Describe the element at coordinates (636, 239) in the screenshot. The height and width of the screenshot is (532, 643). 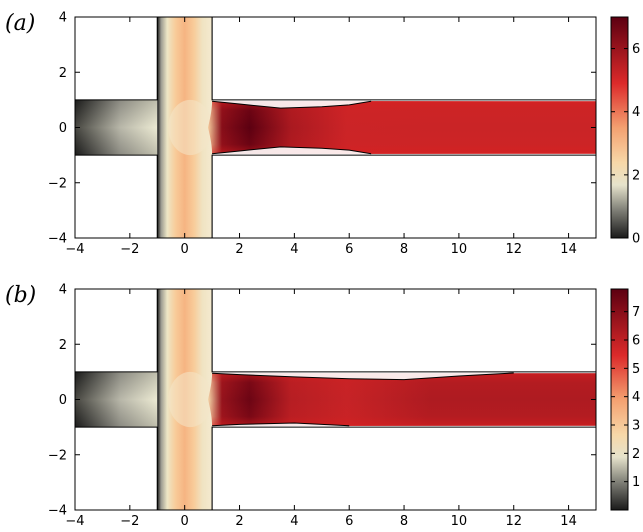
I see `colorbar-tick-label: 0` at that location.